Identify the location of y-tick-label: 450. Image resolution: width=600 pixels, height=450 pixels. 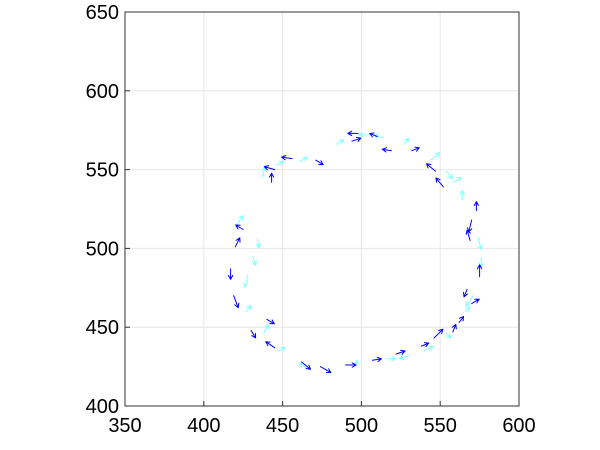
(102, 328).